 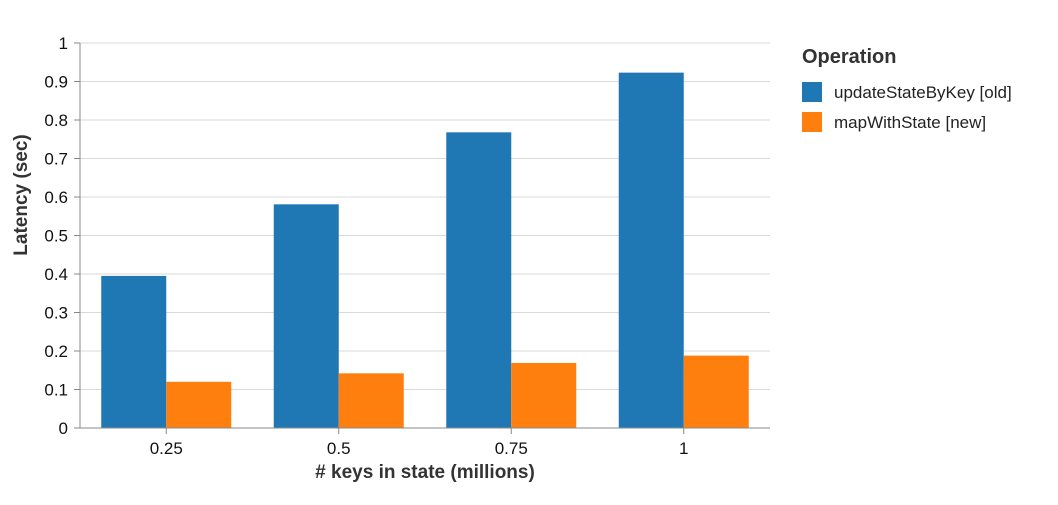 What do you see at coordinates (511, 448) in the screenshot?
I see `x-tick-label: 0.75` at bounding box center [511, 448].